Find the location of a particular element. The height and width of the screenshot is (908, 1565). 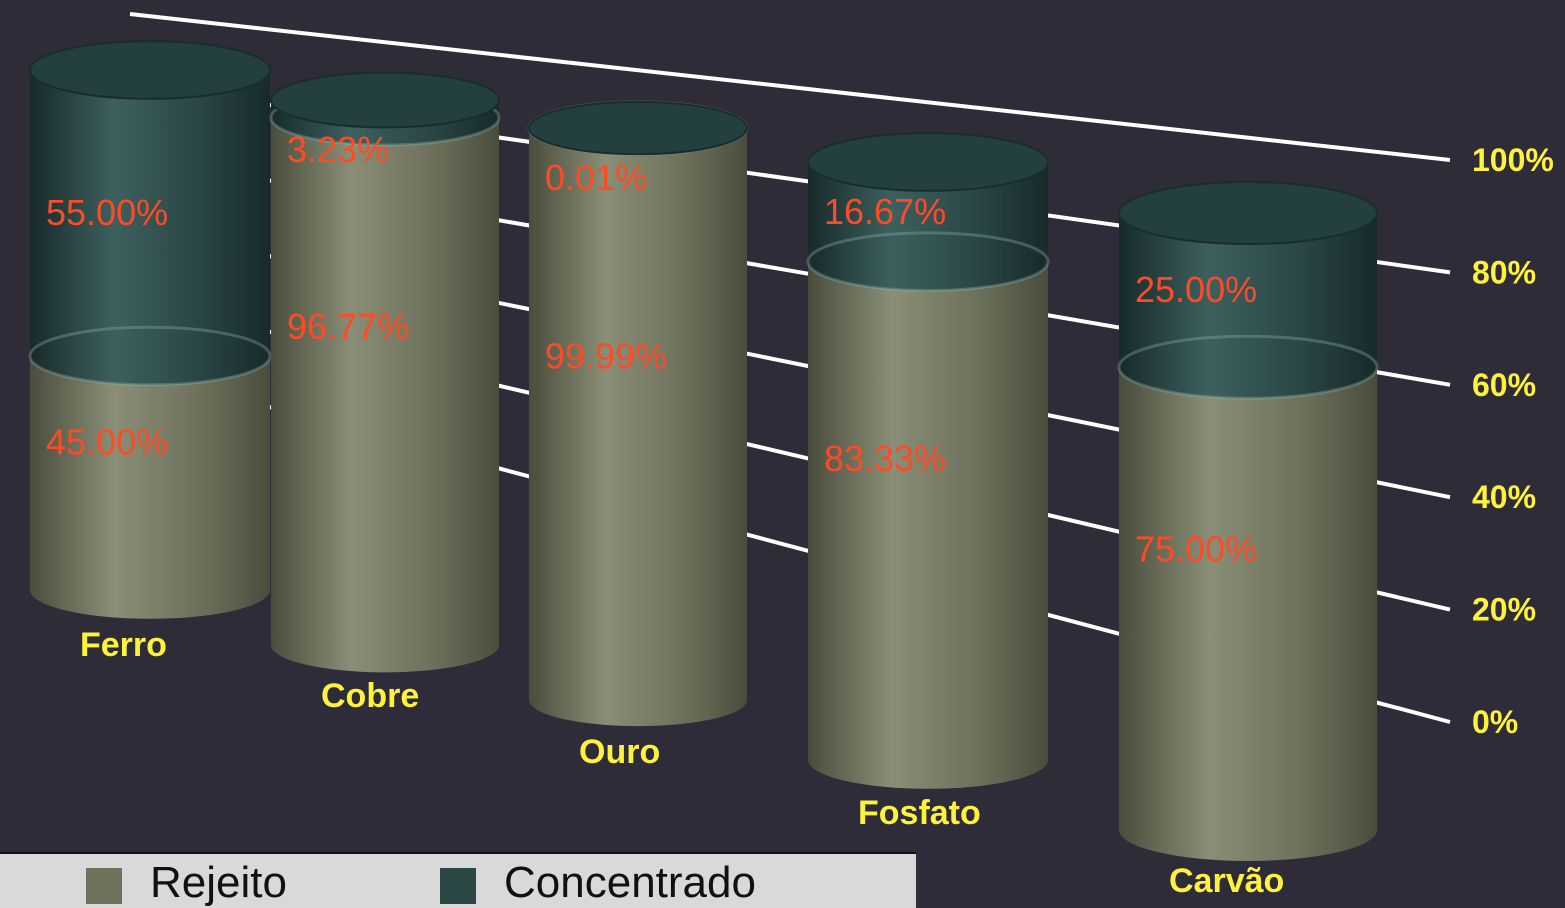

cylinder-top-ferro is located at coordinates (150, 70).